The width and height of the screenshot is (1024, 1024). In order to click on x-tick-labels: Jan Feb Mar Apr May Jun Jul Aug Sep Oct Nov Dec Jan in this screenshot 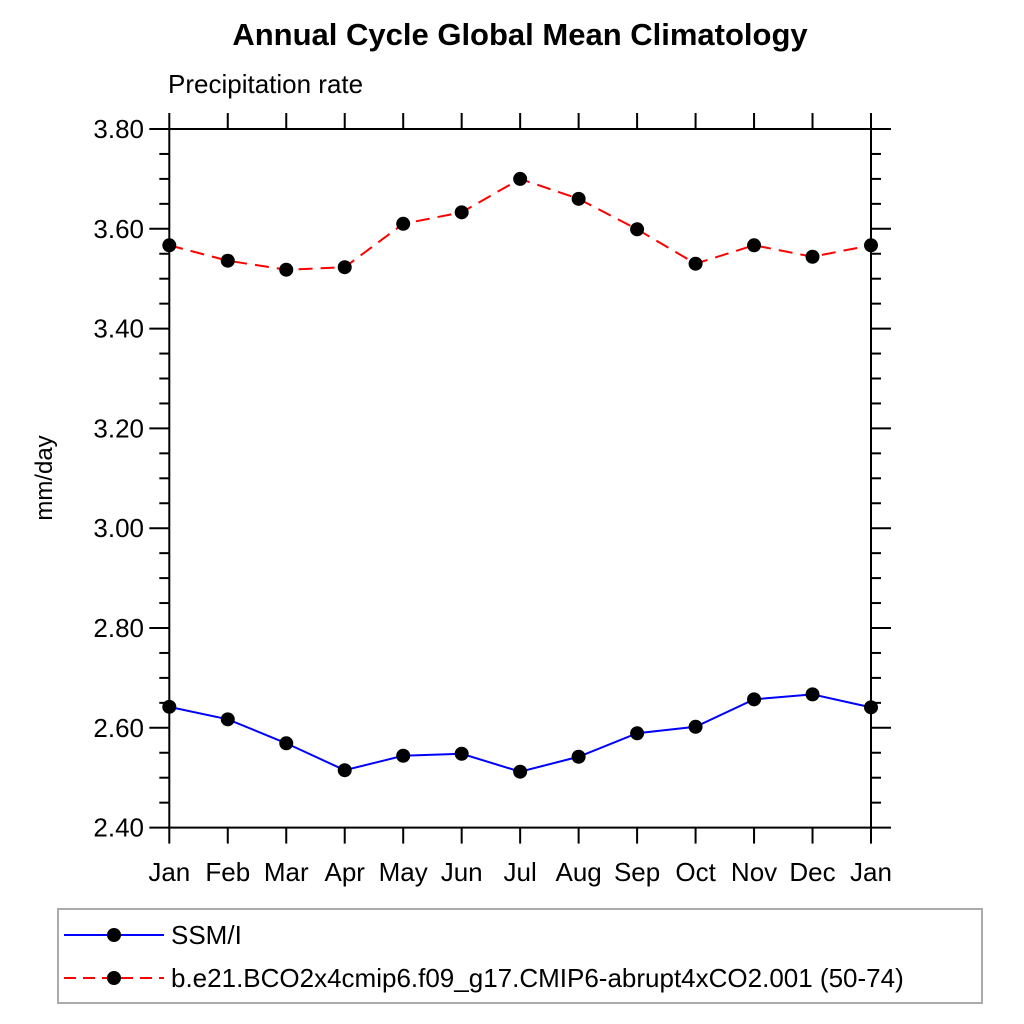, I will do `click(520, 872)`.